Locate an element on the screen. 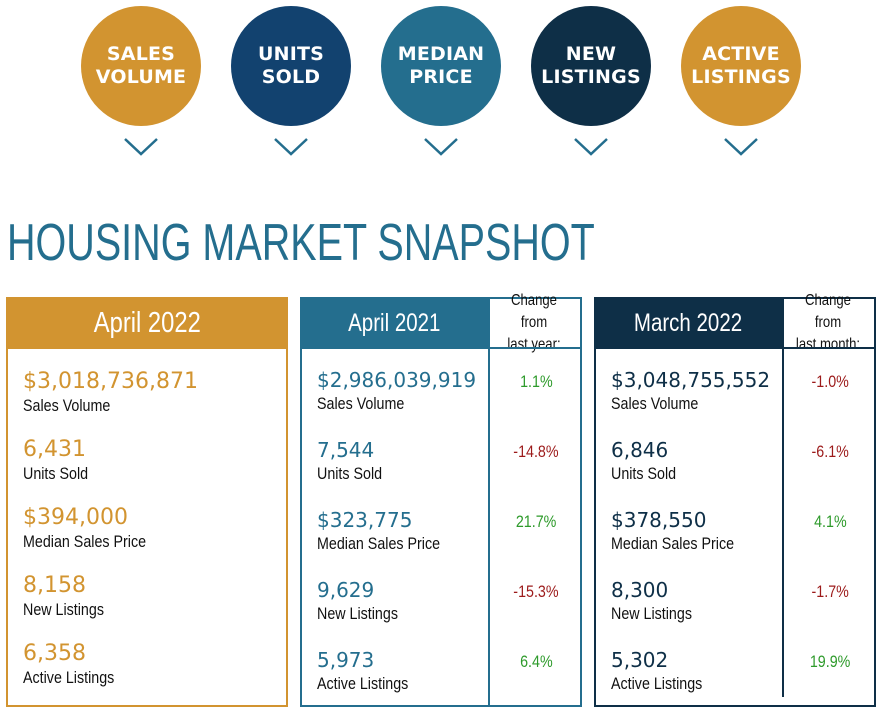 Image resolution: width=883 pixels, height=710 pixels. category-units-sold: UNITS SOLD is located at coordinates (292, 83).